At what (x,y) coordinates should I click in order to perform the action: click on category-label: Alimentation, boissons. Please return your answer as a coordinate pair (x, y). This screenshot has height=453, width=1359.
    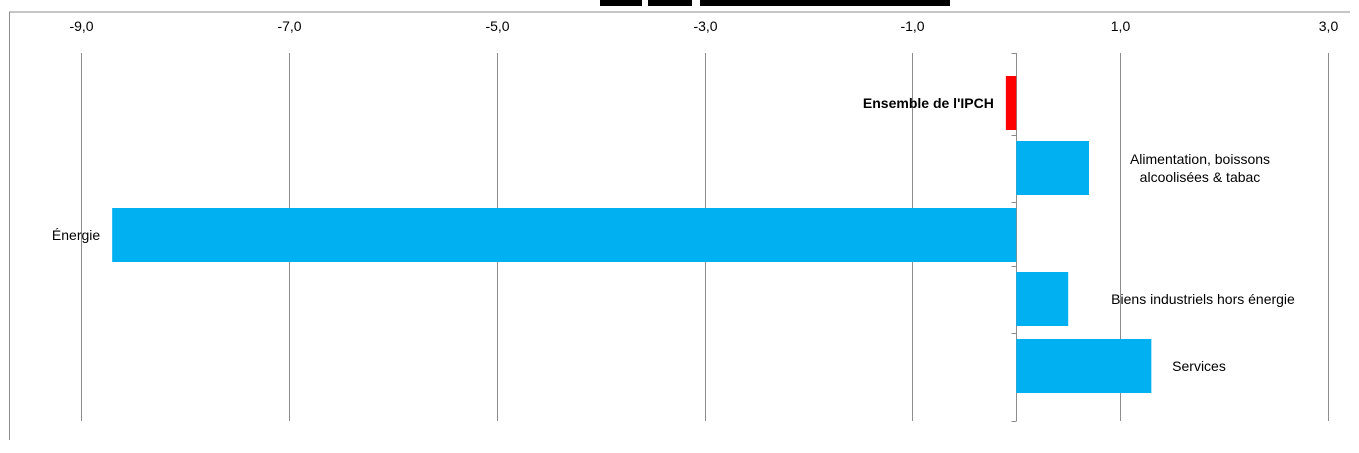
    Looking at the image, I should click on (1200, 159).